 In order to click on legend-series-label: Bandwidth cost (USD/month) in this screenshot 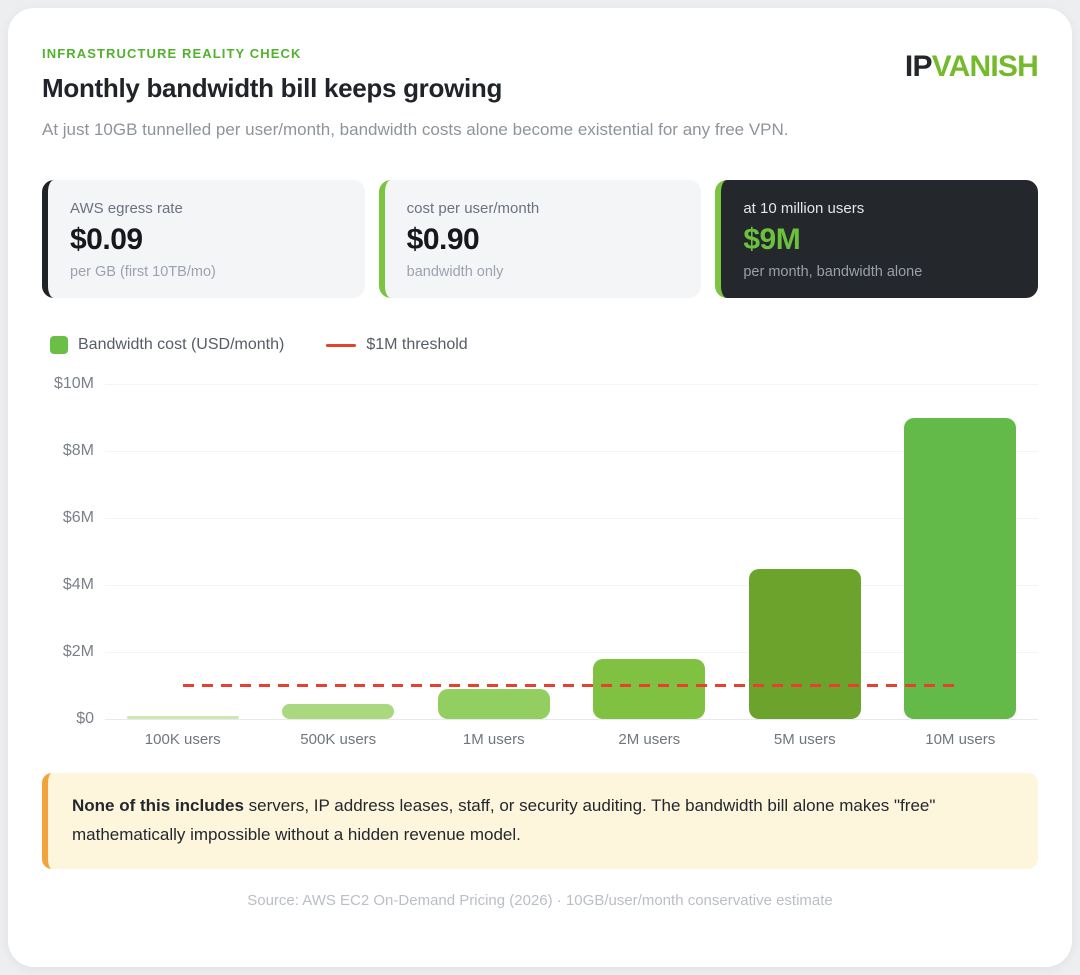, I will do `click(181, 345)`.